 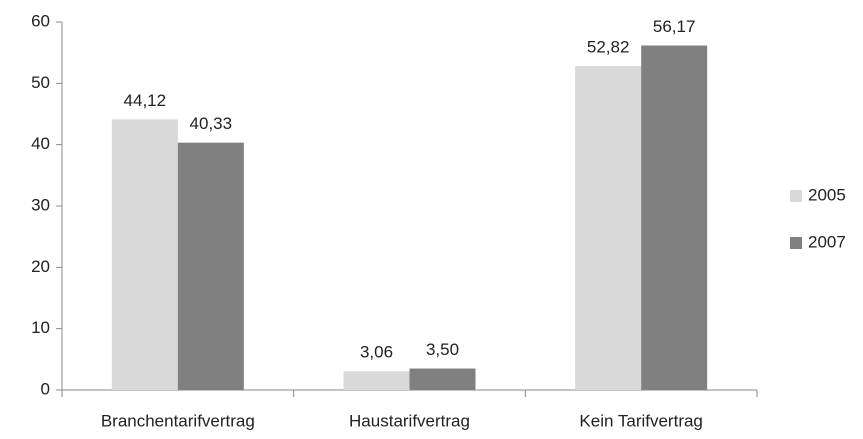 What do you see at coordinates (145, 100) in the screenshot?
I see `data-label: 44,12` at bounding box center [145, 100].